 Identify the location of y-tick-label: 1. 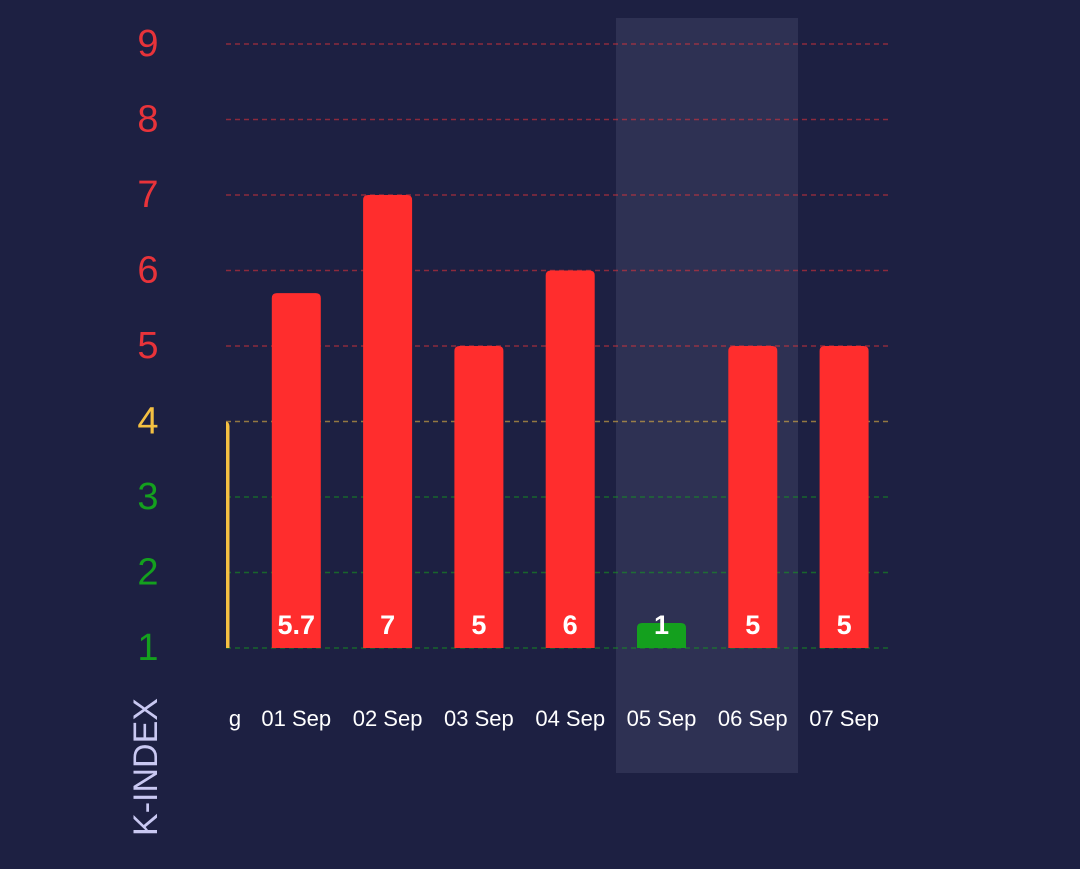
(147, 648).